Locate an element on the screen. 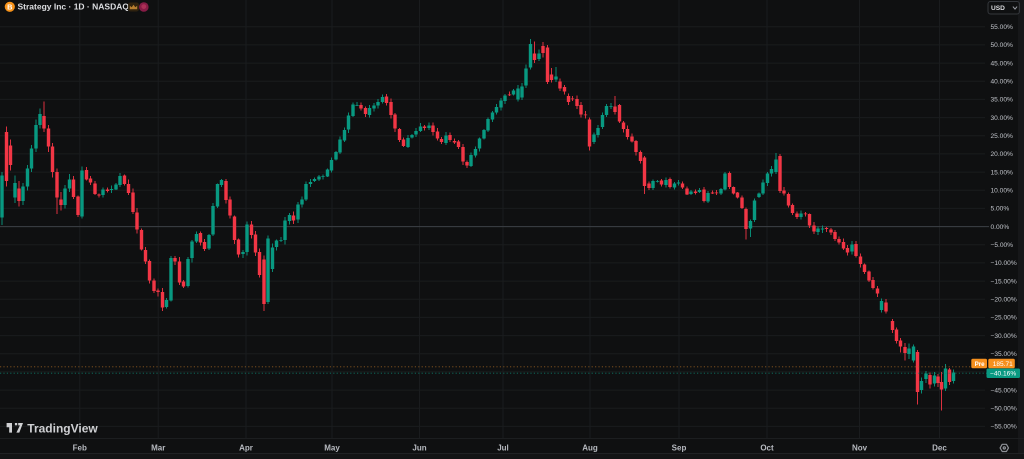 Image resolution: width=1024 pixels, height=459 pixels. svg-text: May is located at coordinates (332, 447).